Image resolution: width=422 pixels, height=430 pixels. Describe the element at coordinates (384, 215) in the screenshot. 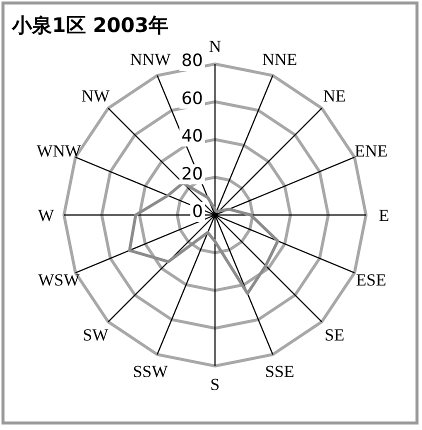

I see `spoke-label: E` at that location.